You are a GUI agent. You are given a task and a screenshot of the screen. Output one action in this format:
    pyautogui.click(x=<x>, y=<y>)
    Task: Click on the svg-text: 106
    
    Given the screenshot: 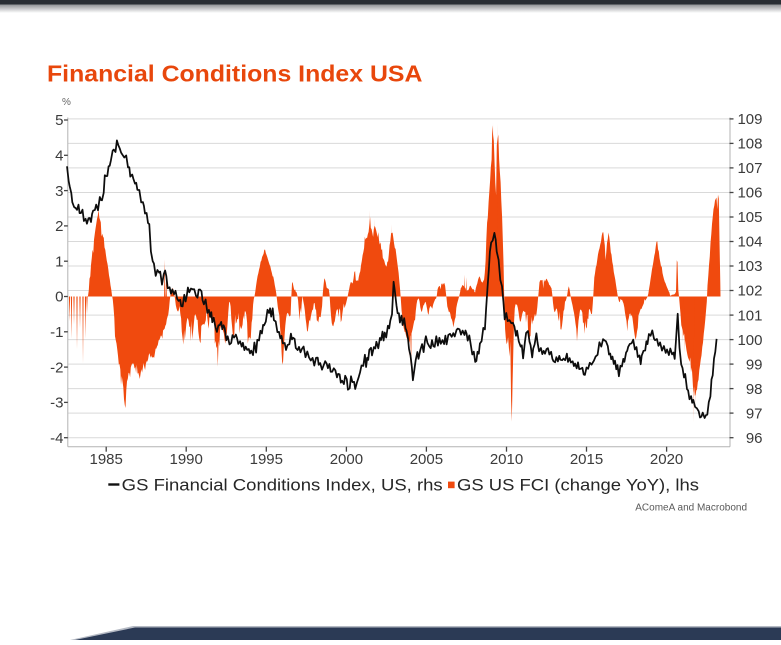 What is the action you would take?
    pyautogui.click(x=749, y=193)
    